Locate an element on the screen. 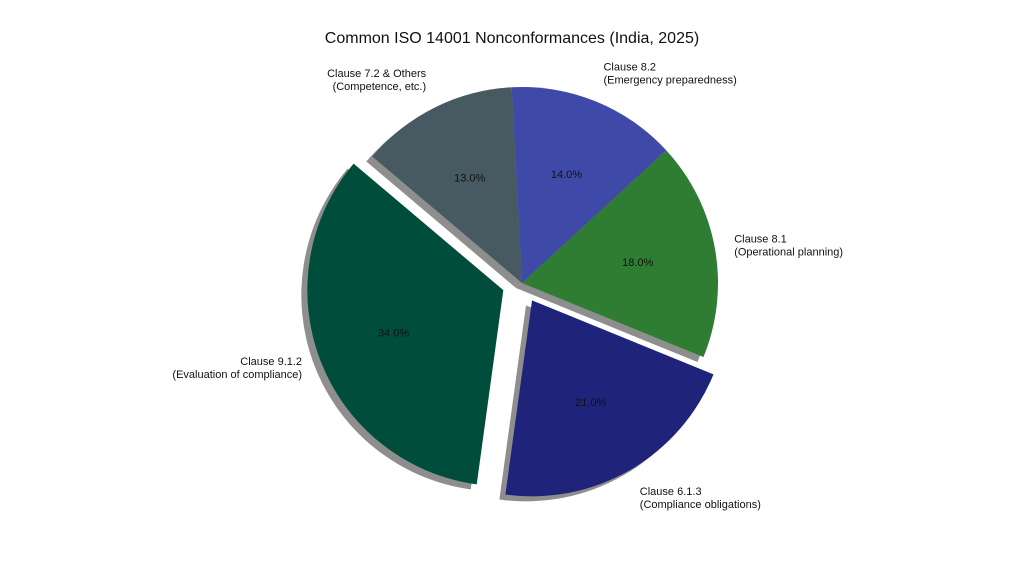 The height and width of the screenshot is (569, 1024). slice-category-label-line: (Operational planning) is located at coordinates (788, 252).